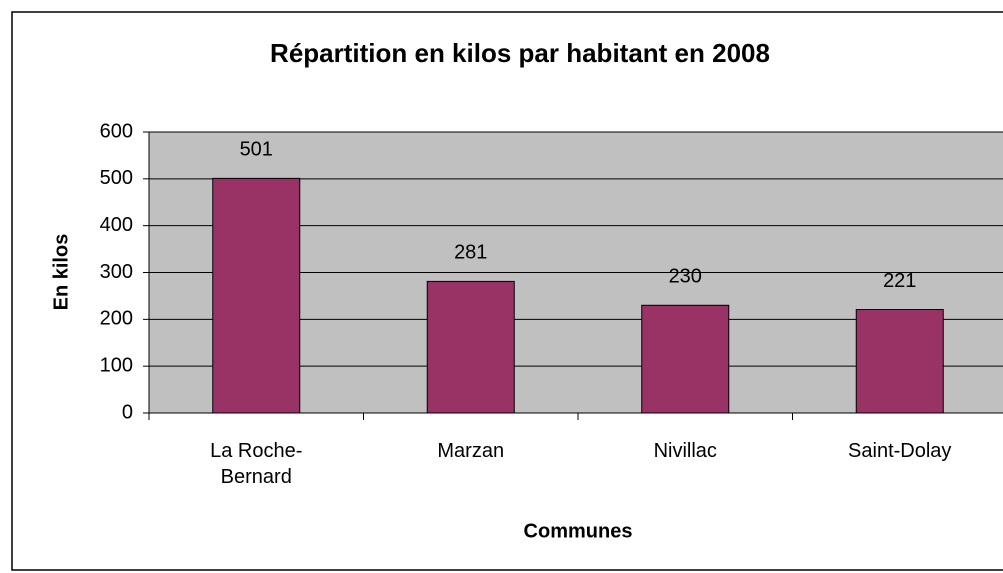 The image size is (1003, 573). What do you see at coordinates (116, 225) in the screenshot?
I see `y-tick-label: 400` at bounding box center [116, 225].